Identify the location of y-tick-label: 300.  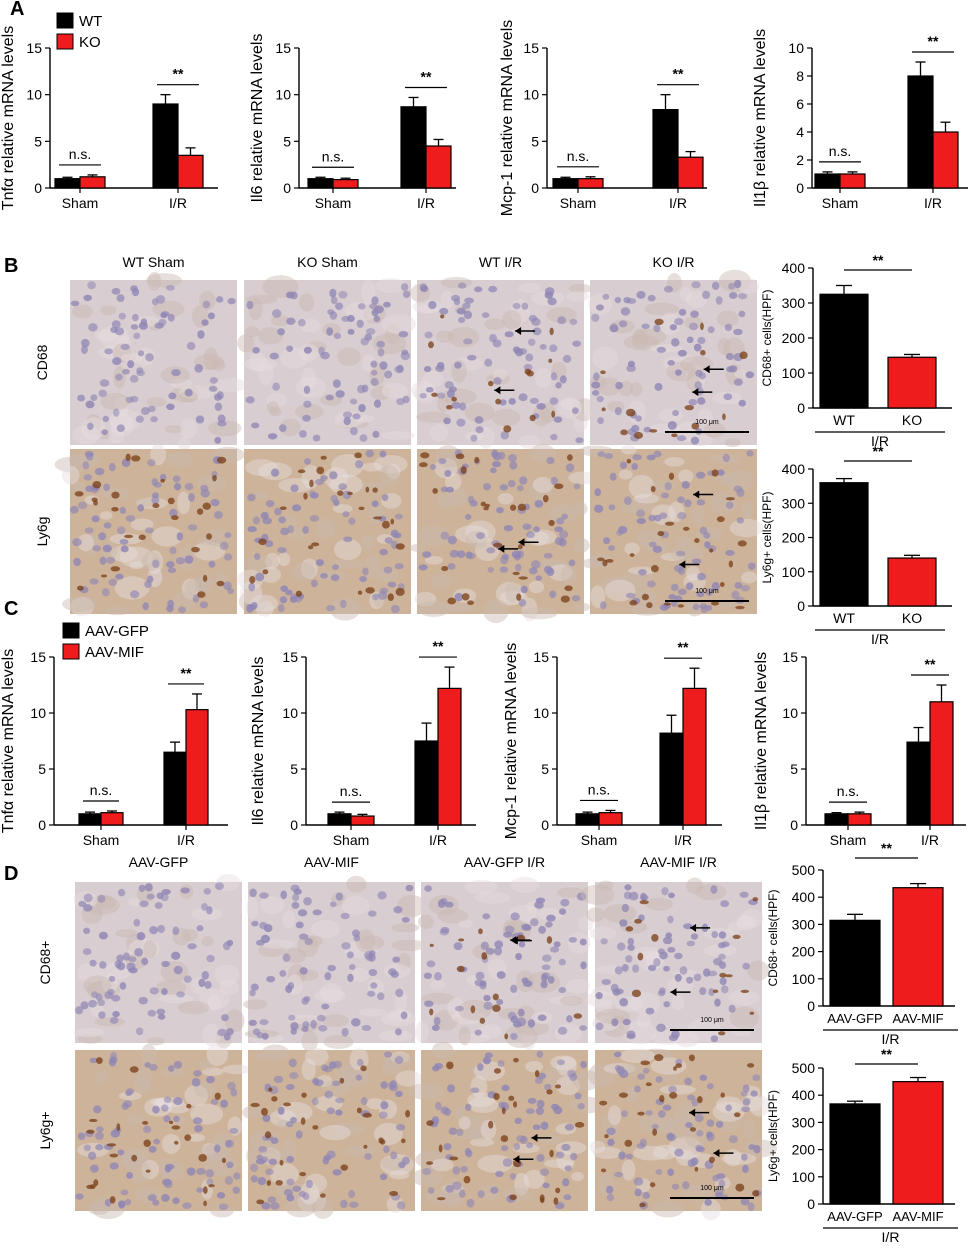
(804, 1122).